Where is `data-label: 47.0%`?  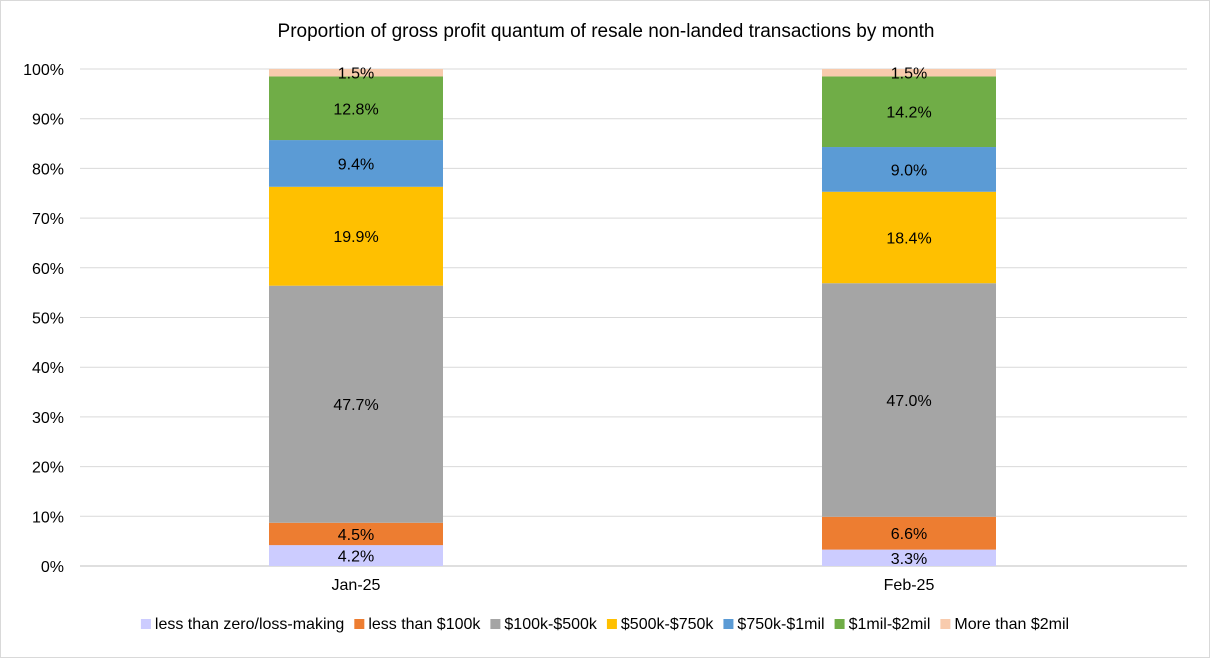
data-label: 47.0% is located at coordinates (908, 401).